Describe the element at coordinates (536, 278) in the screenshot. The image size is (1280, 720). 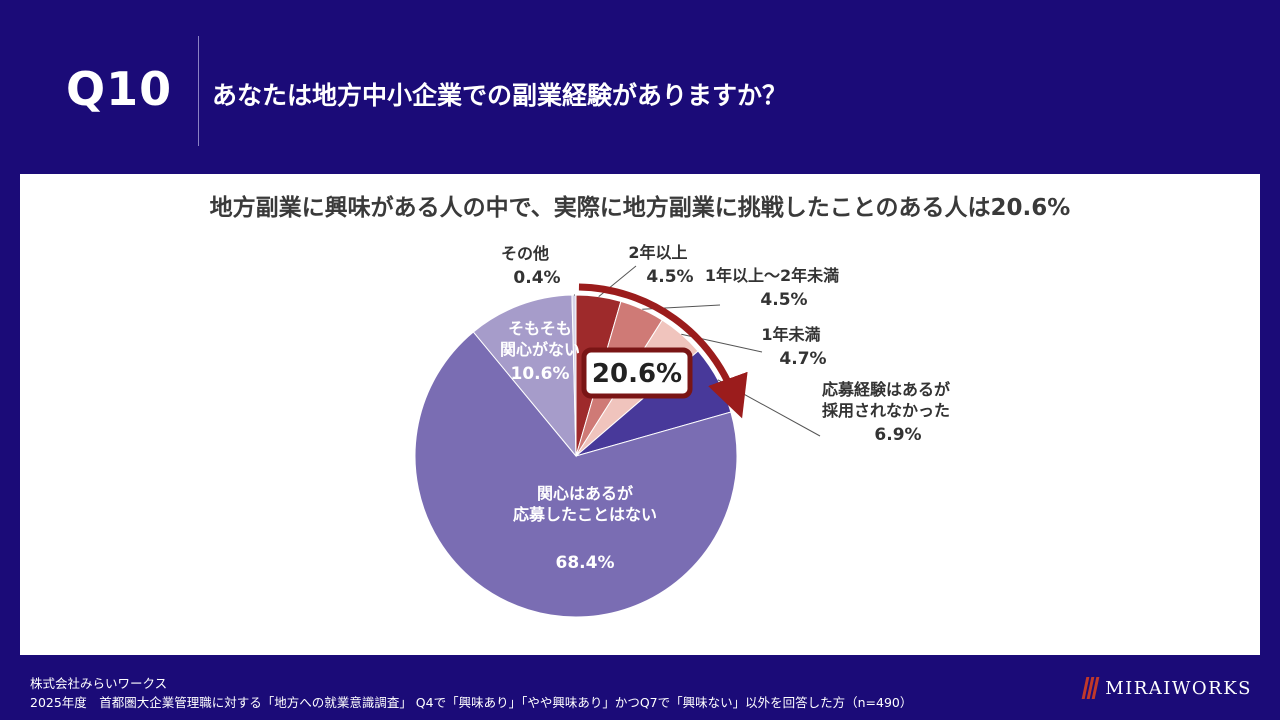
I see `slice-percent-label: 0.4%` at that location.